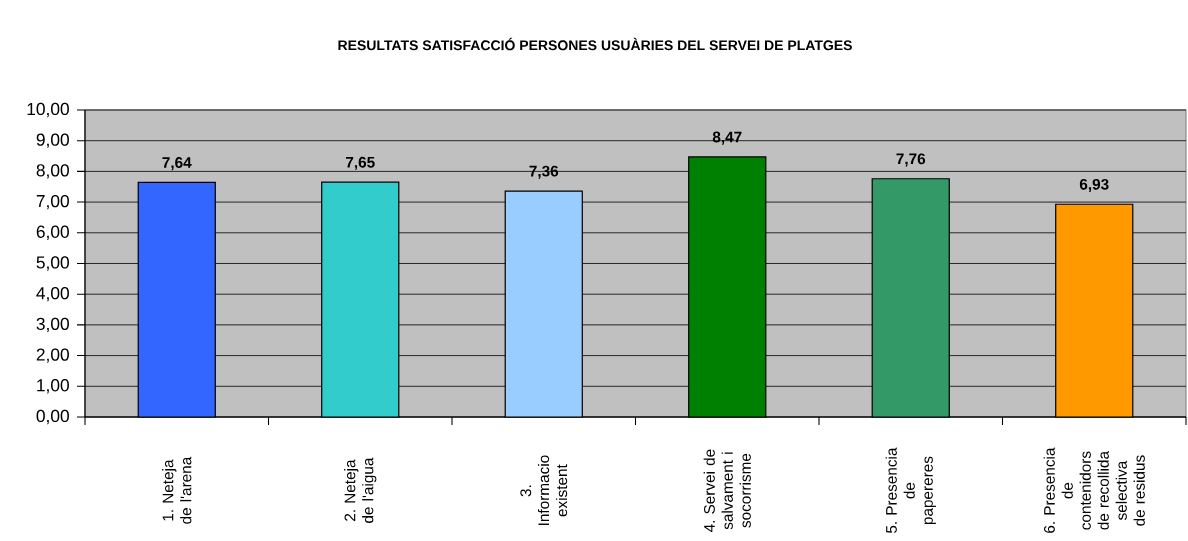  What do you see at coordinates (595, 44) in the screenshot?
I see `chart-title: RESULTATS SATISFACCIÓ PERSONES USUÀRIES DEL SERVEI DE PLATGES` at bounding box center [595, 44].